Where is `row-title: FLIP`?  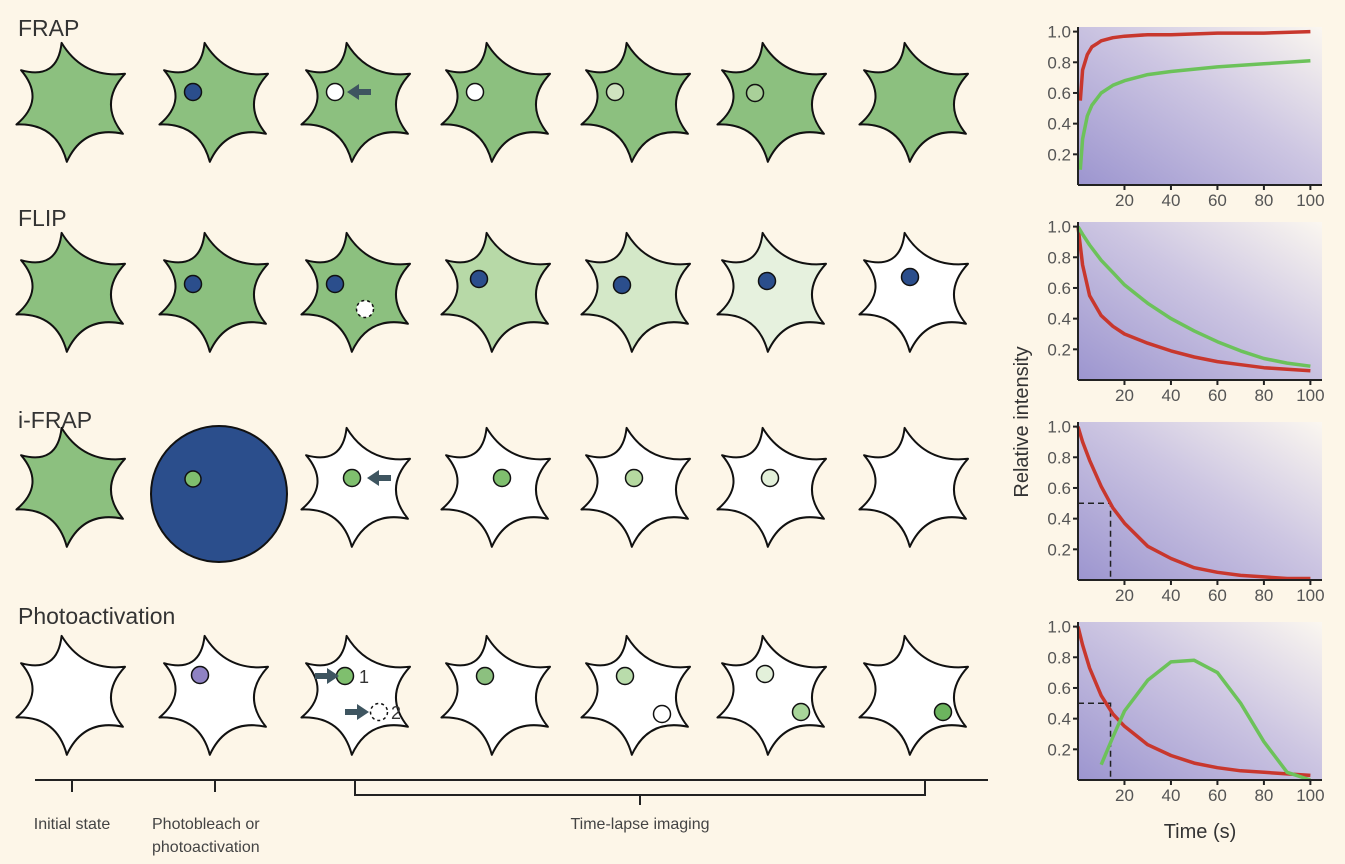 row-title: FLIP is located at coordinates (42, 218).